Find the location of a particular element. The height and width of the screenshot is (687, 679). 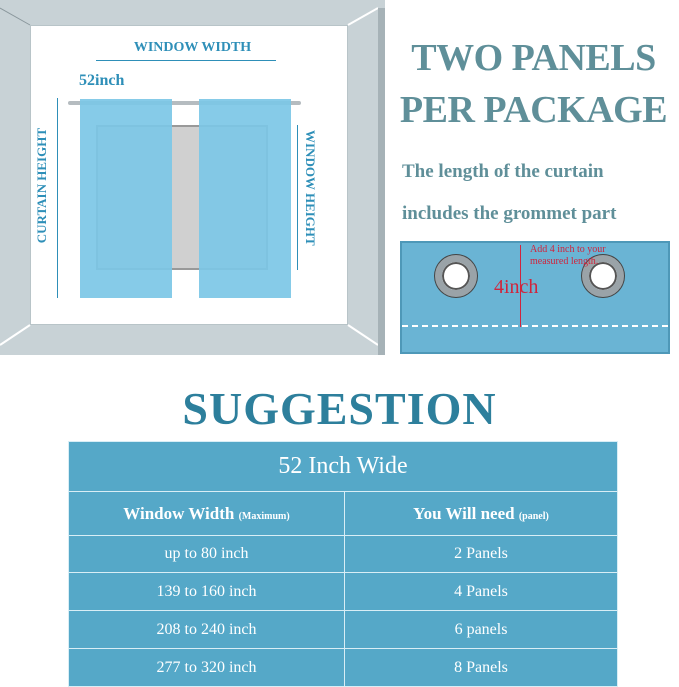

curtain-rod is located at coordinates (184, 103).